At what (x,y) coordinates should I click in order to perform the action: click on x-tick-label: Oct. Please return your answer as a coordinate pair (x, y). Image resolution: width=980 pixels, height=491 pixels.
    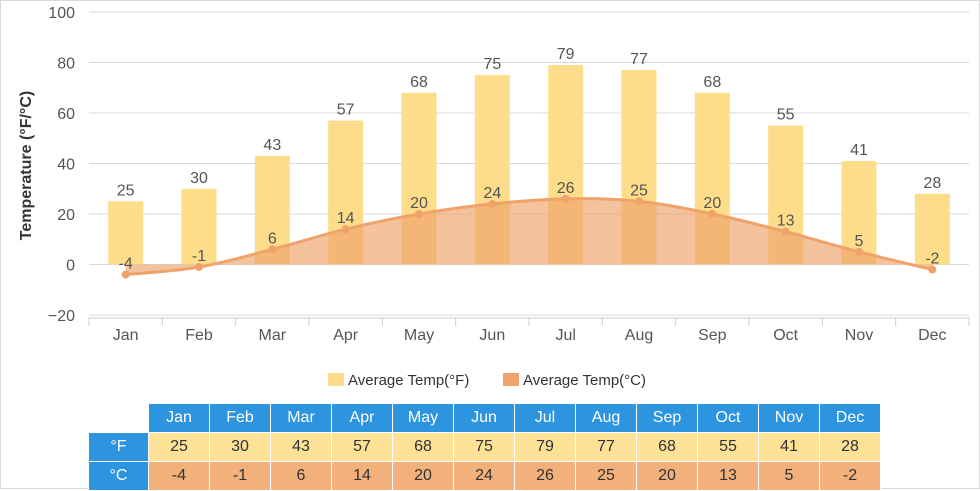
    Looking at the image, I should click on (785, 335).